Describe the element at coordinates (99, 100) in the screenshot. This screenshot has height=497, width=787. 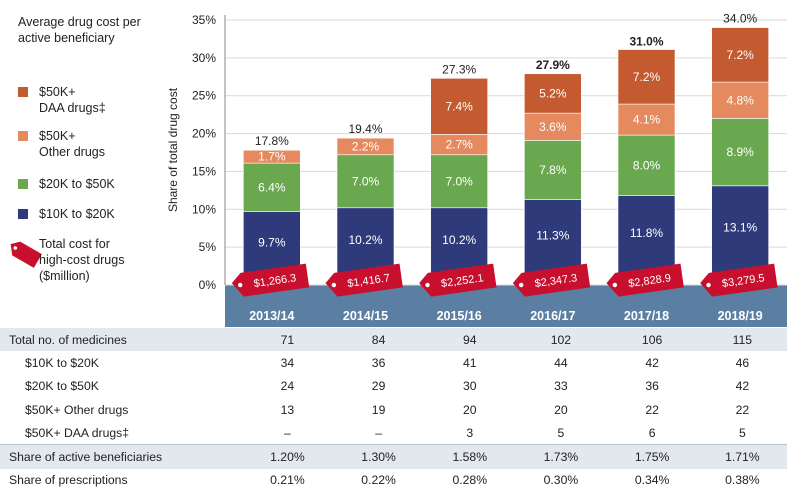
I see `legend-label: $50K+ DAA drugs‡` at that location.